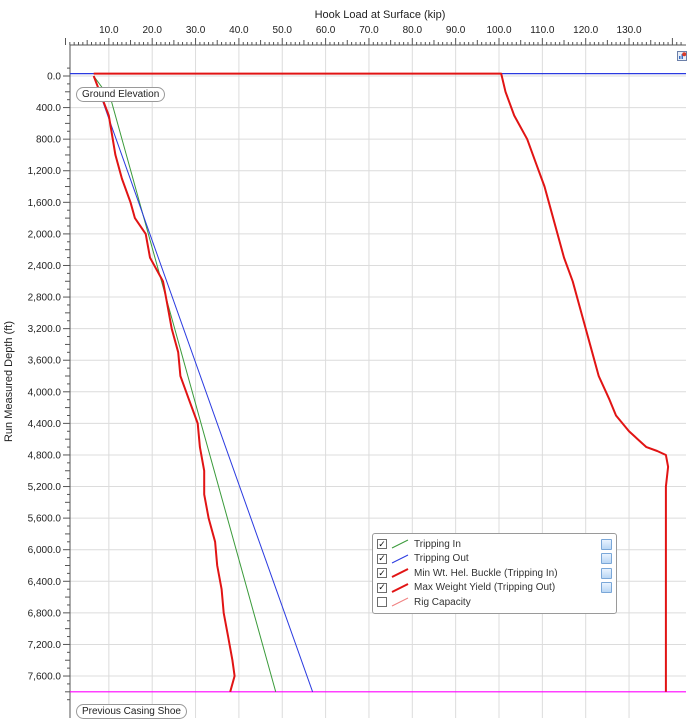  I want to click on legend-label: Tripping Out, so click(441, 559).